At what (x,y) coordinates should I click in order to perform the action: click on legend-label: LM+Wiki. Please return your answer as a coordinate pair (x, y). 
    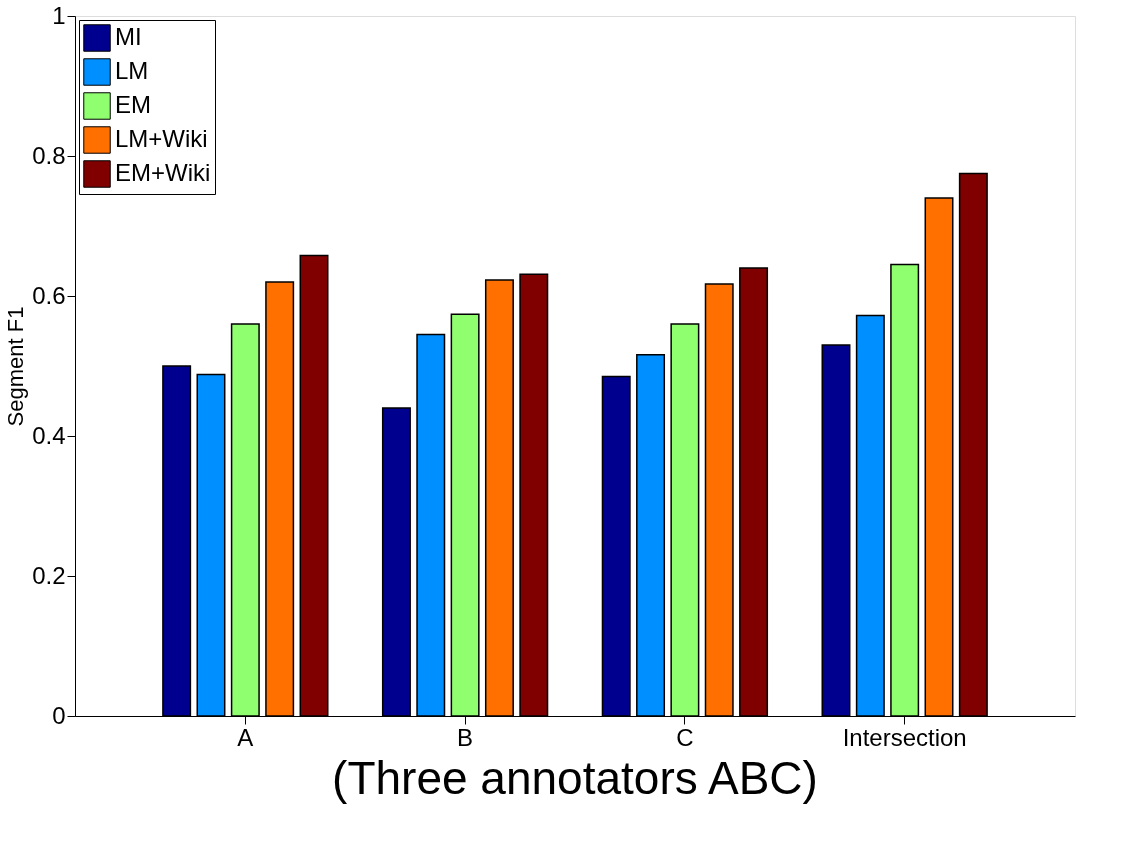
    Looking at the image, I should click on (161, 138).